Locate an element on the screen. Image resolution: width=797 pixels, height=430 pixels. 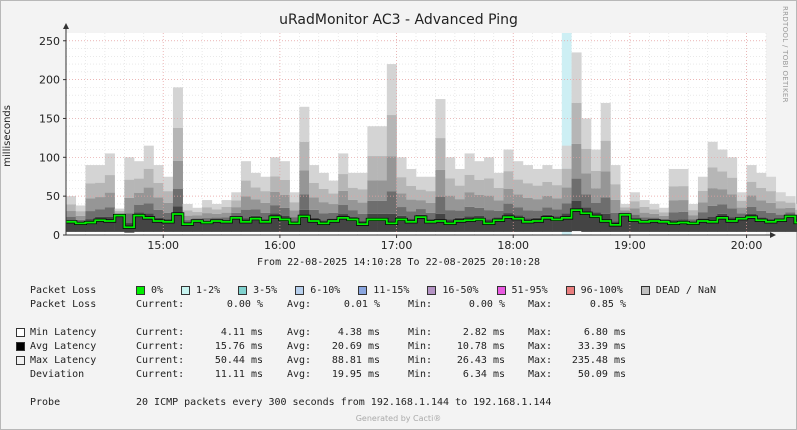
stat-avg-value: 0.01 % is located at coordinates (361, 304).